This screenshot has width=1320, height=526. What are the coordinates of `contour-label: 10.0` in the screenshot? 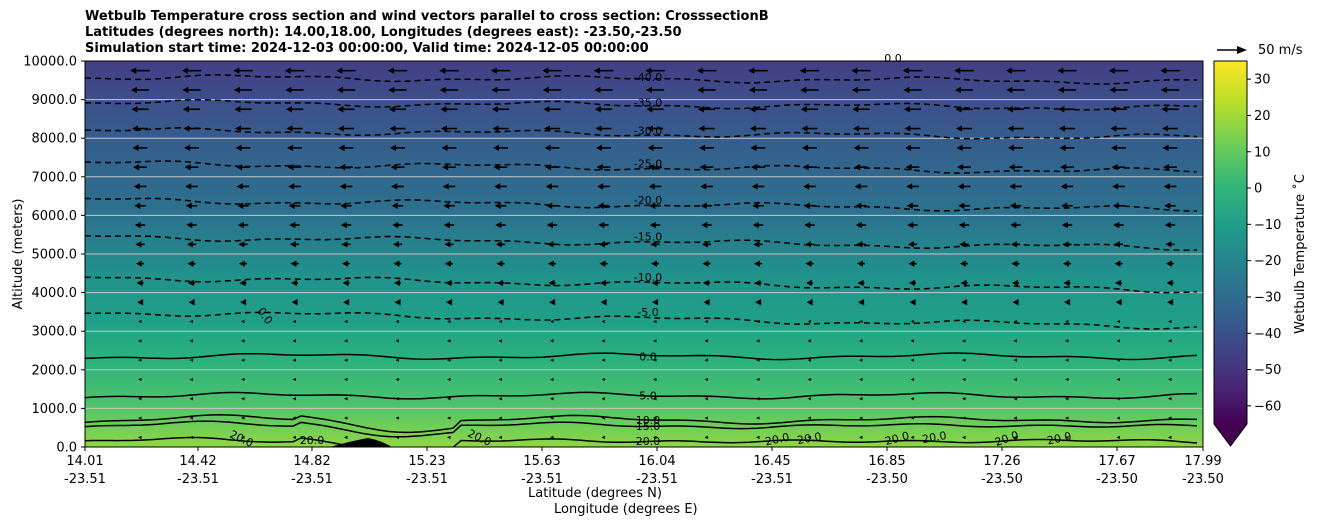 It's located at (648, 420).